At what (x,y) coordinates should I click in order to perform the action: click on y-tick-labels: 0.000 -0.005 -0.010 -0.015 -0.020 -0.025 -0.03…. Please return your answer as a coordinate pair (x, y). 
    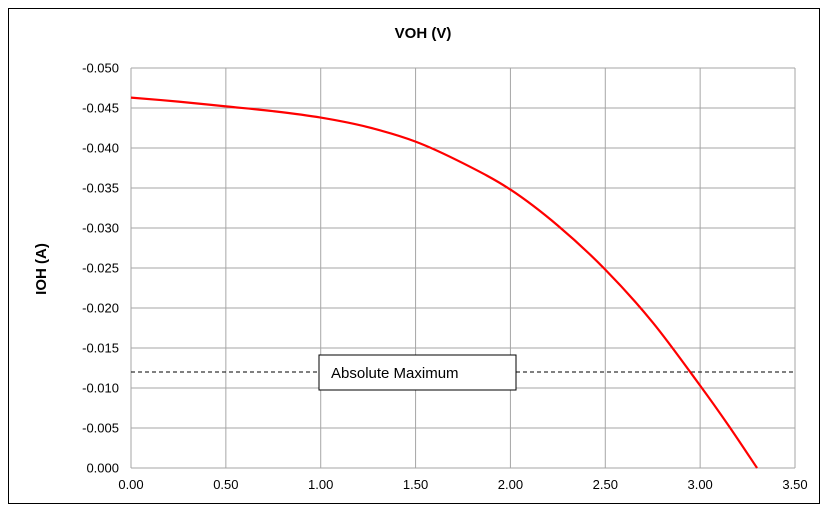
    Looking at the image, I should click on (100, 268).